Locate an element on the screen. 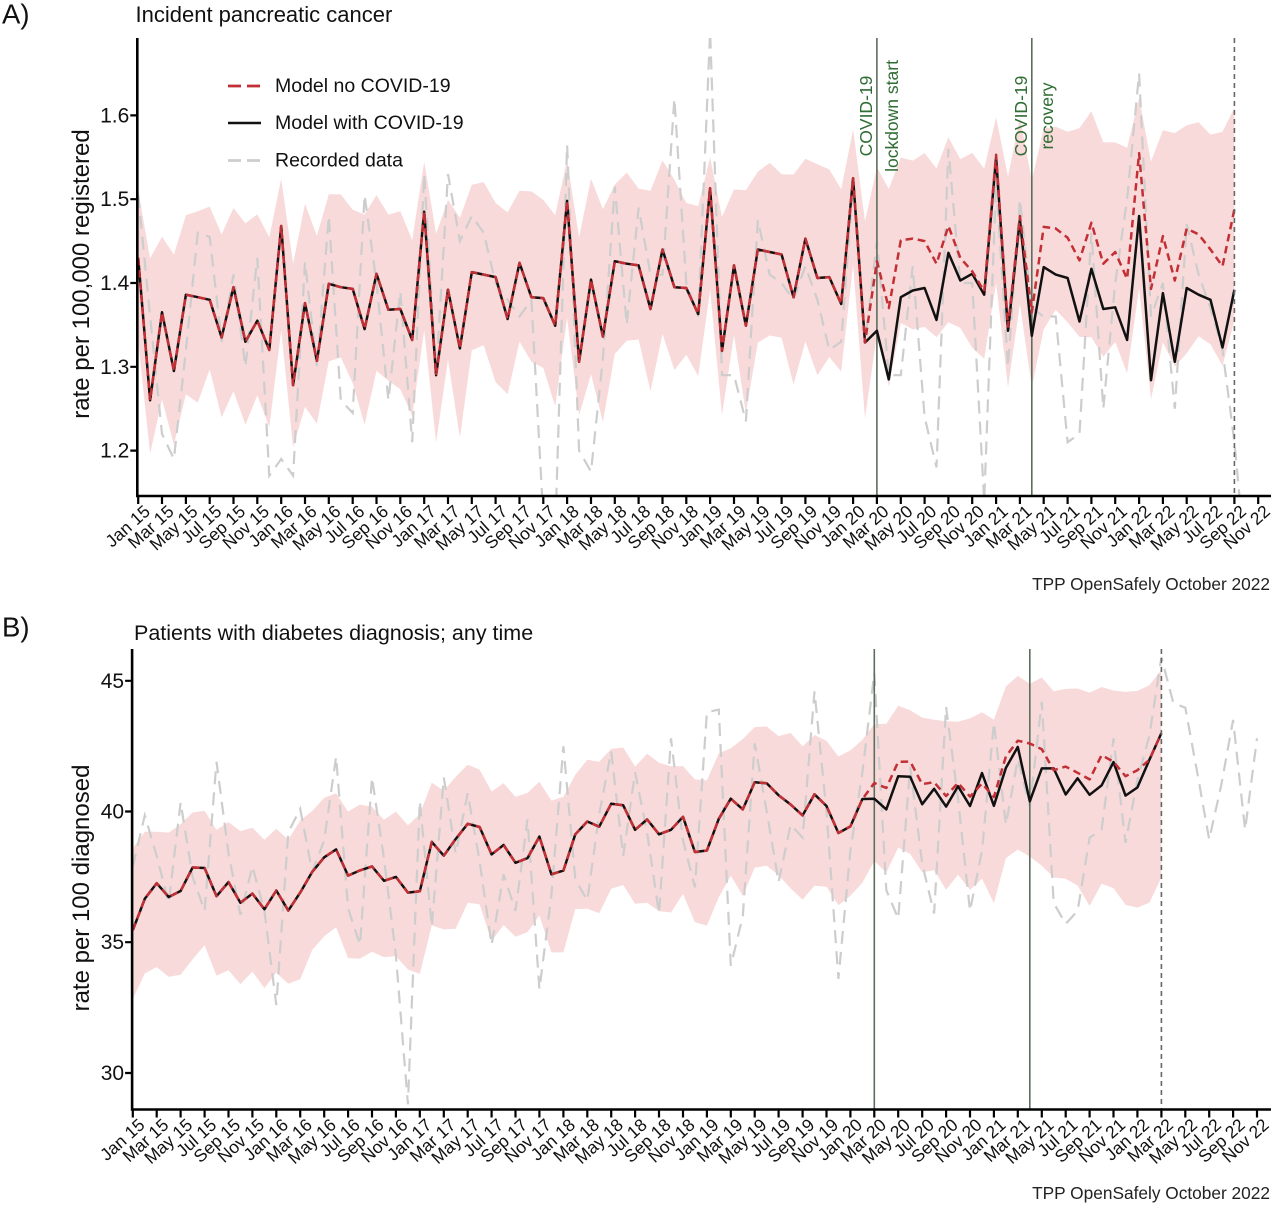  svg-text: Model no COVID-19 is located at coordinates (363, 86).